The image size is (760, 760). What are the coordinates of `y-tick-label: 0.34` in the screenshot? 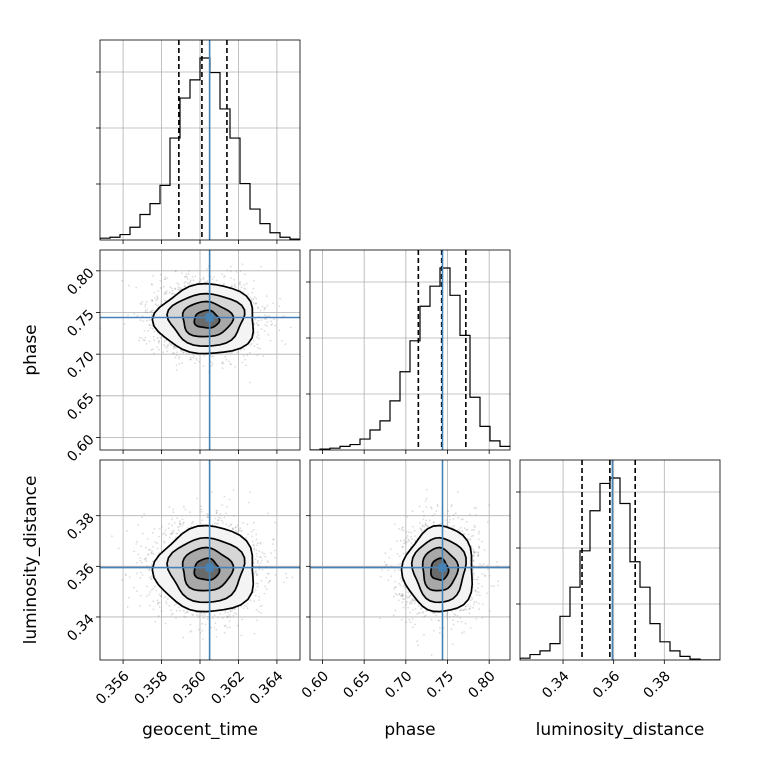 It's located at (80, 627).